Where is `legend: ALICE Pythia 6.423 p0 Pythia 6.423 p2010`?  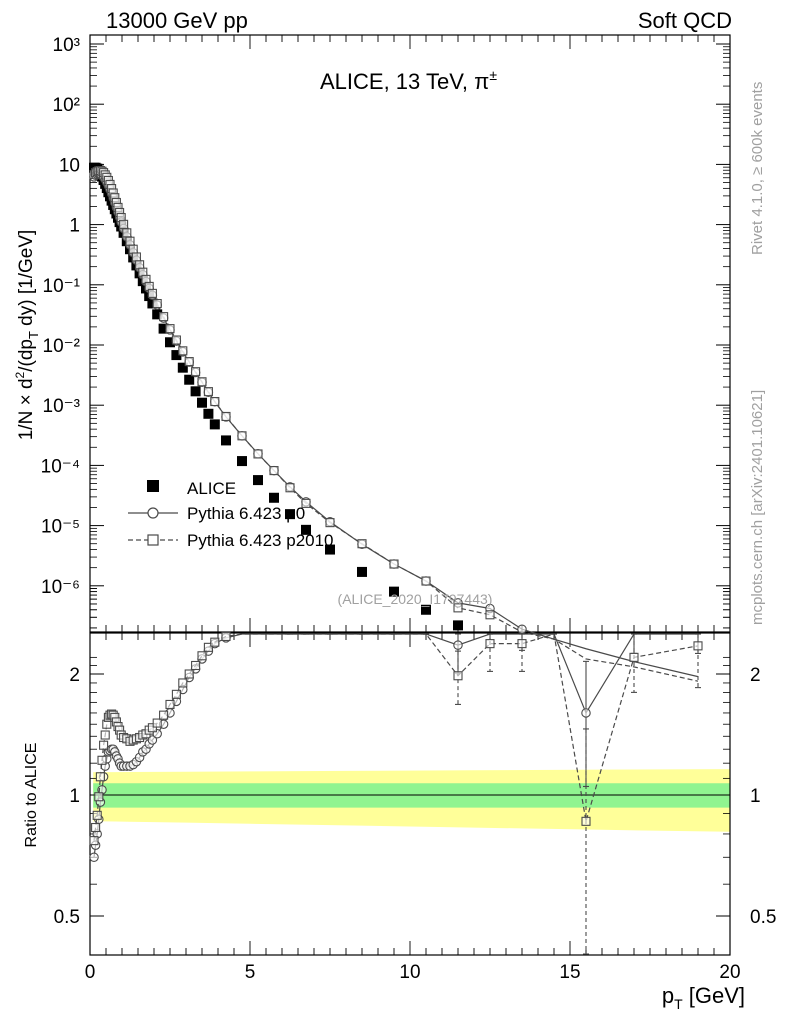 legend: ALICE Pythia 6.423 p0 Pythia 6.423 p2010 is located at coordinates (231, 514).